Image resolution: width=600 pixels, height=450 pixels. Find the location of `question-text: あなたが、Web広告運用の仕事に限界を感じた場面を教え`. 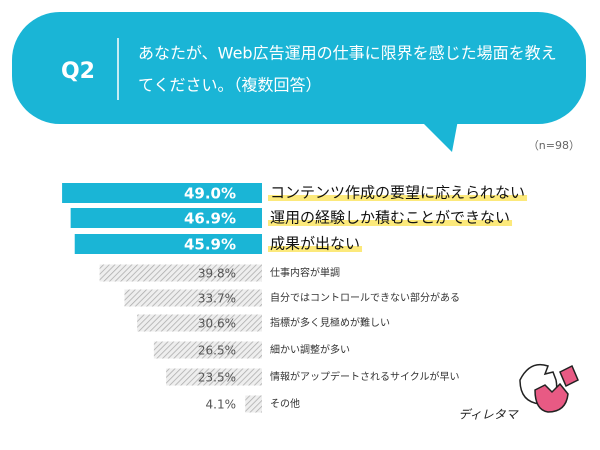

question-text: あなたが、Web広告運用の仕事に限界を感じた場面を教え is located at coordinates (347, 53).